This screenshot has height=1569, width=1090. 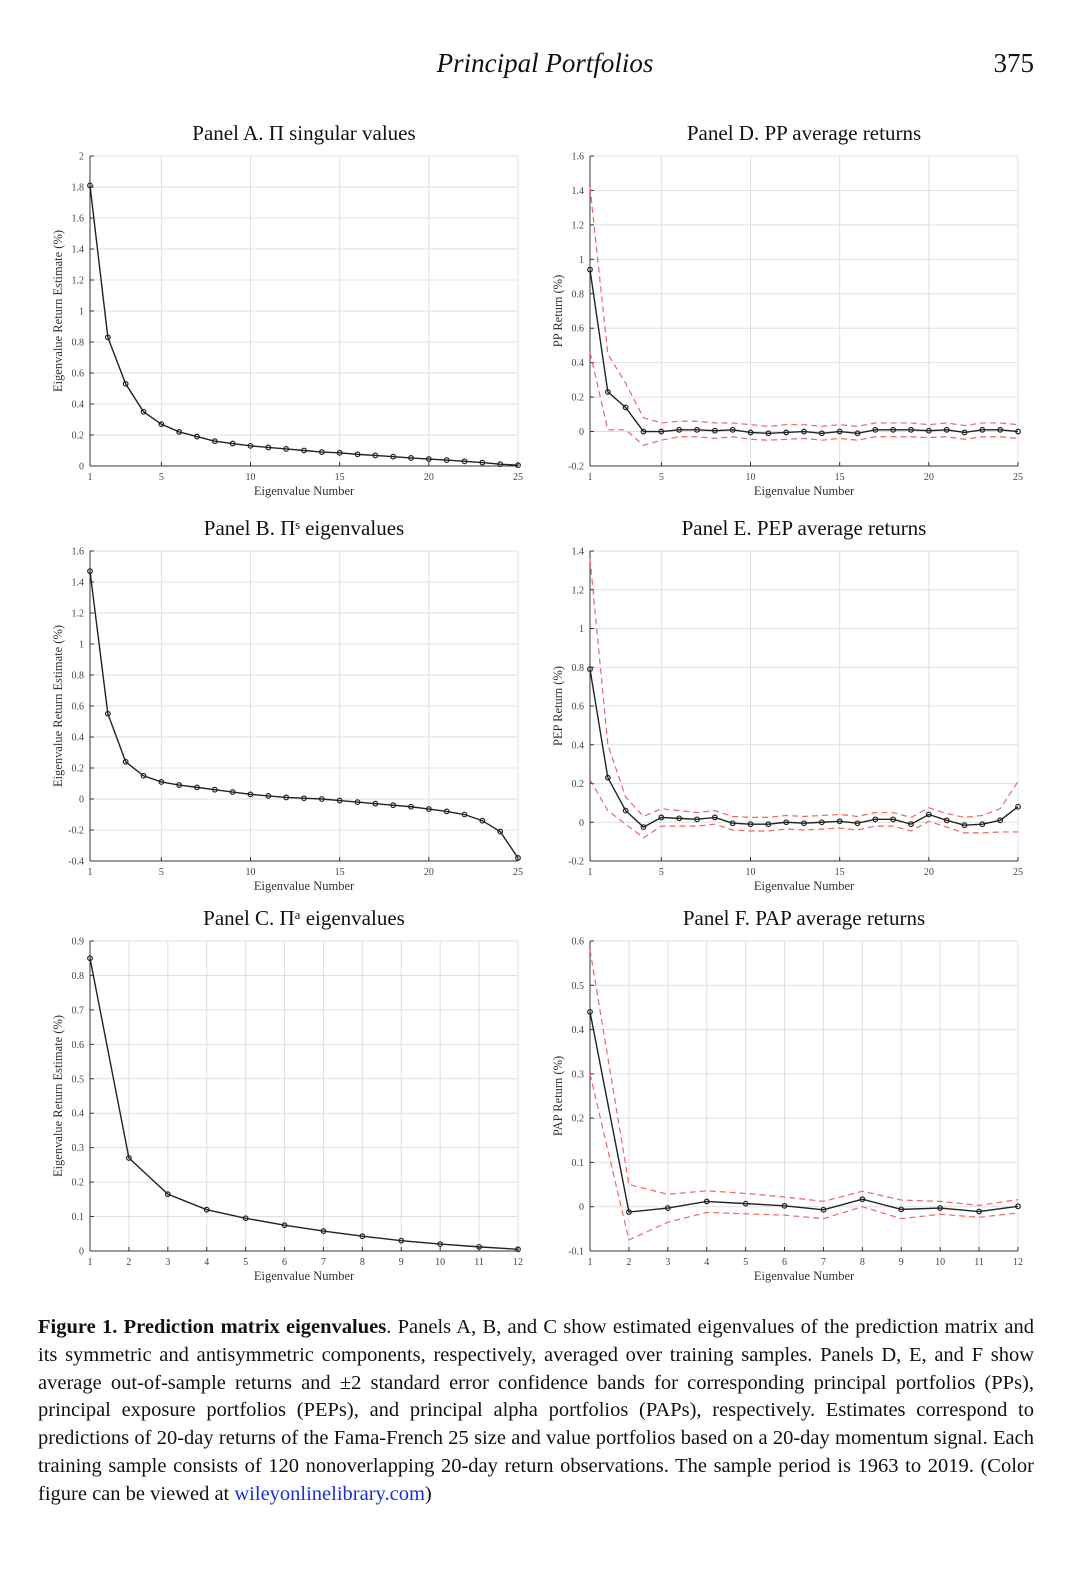 What do you see at coordinates (401, 1262) in the screenshot?
I see `x-tick-label: 9` at bounding box center [401, 1262].